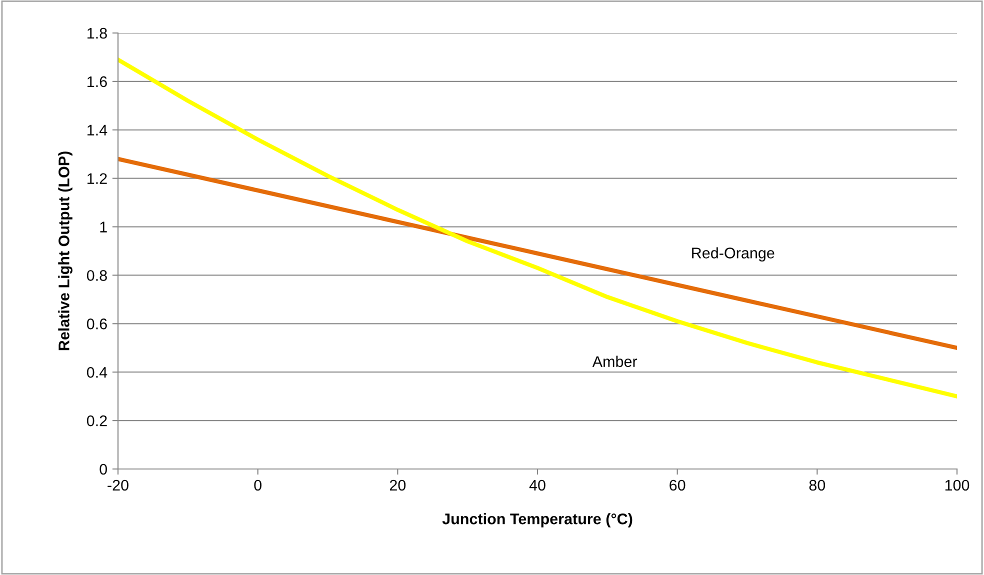 This screenshot has width=984, height=575. I want to click on series-label: Red-Orange, so click(733, 254).